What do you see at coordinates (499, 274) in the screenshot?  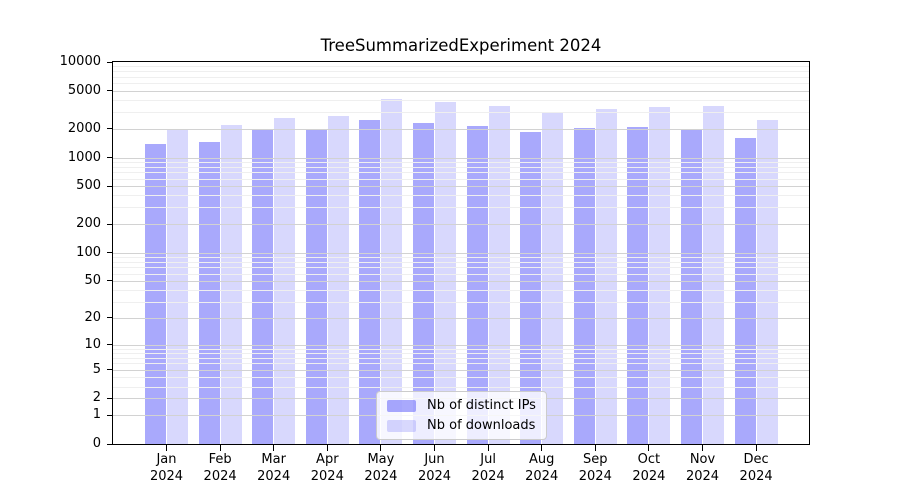 I see `bar-jul-downloads` at bounding box center [499, 274].